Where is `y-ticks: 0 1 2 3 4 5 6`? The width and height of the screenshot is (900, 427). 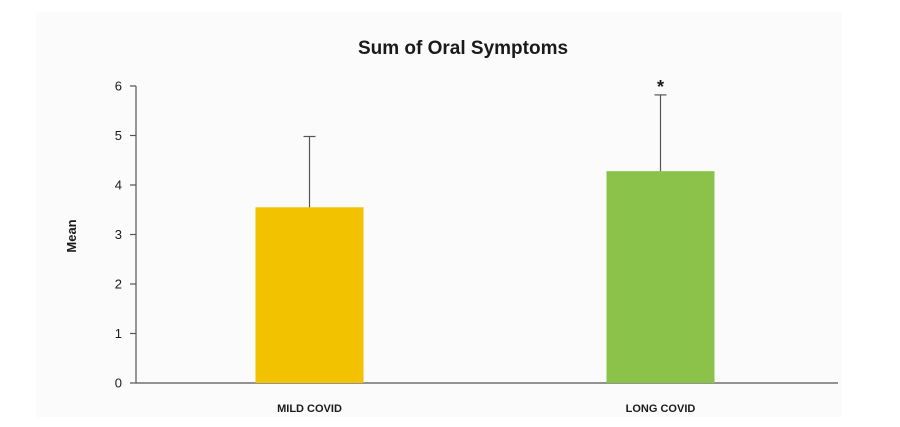
y-ticks: 0 1 2 3 4 5 6 is located at coordinates (125, 235).